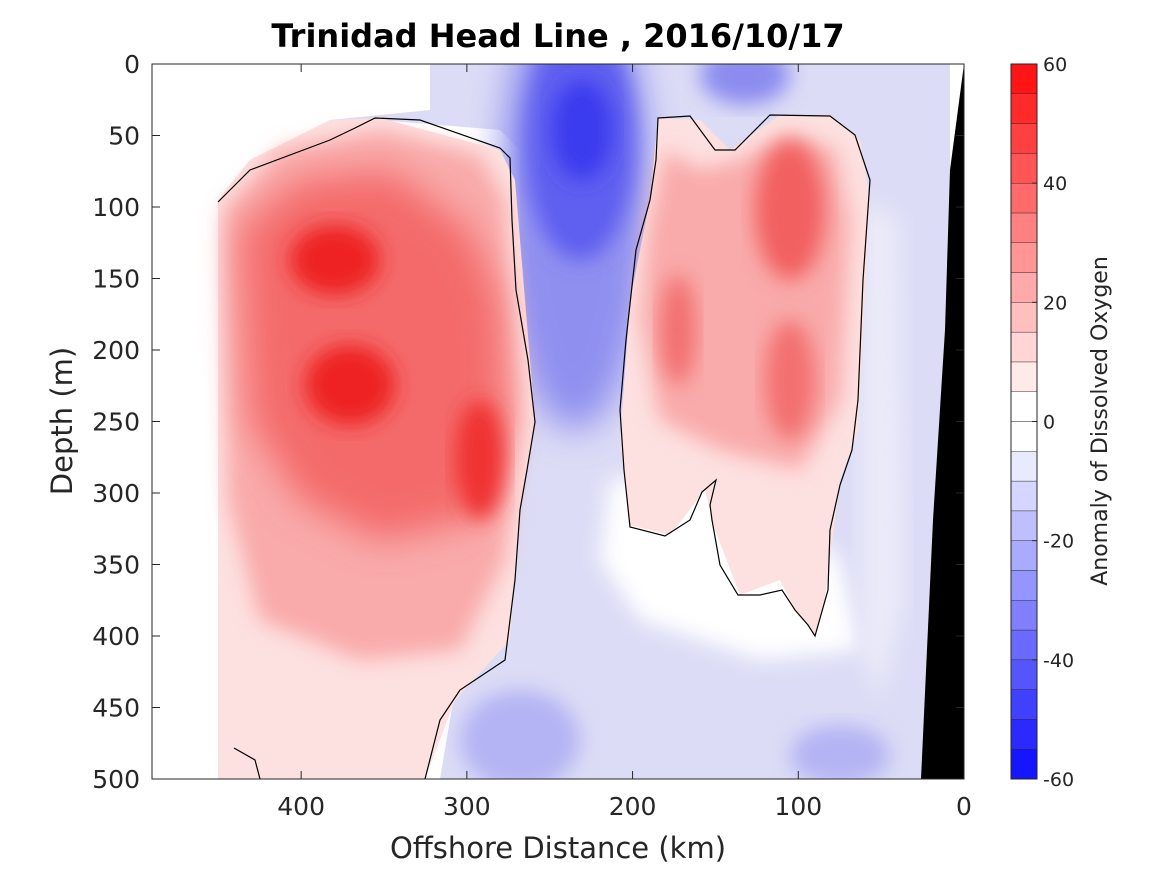 Image resolution: width=1167 pixels, height=875 pixels. Describe the element at coordinates (1055, 65) in the screenshot. I see `colorbar-tick-label: 60` at that location.